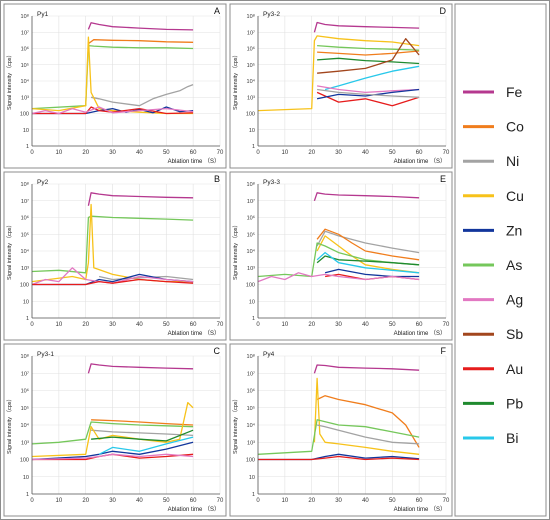  What do you see at coordinates (43, 14) in the screenshot?
I see `chart-title: Py1` at bounding box center [43, 14].